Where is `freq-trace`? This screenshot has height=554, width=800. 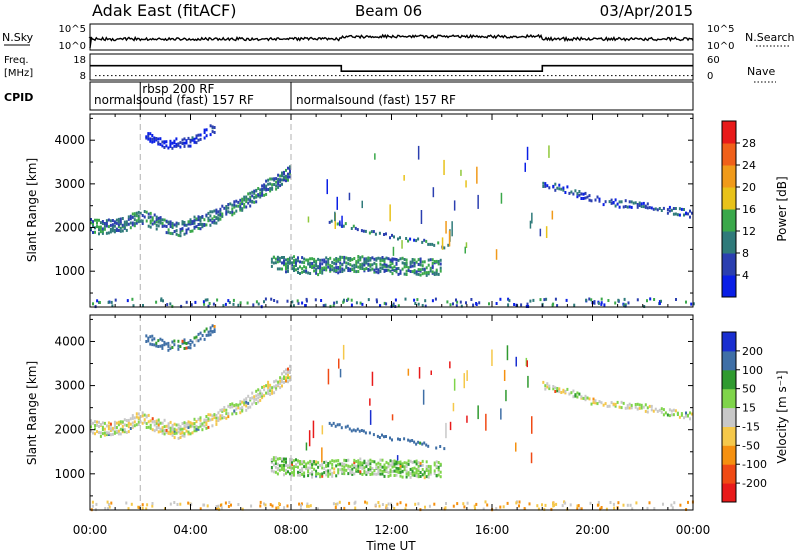 freq-trace is located at coordinates (391, 68).